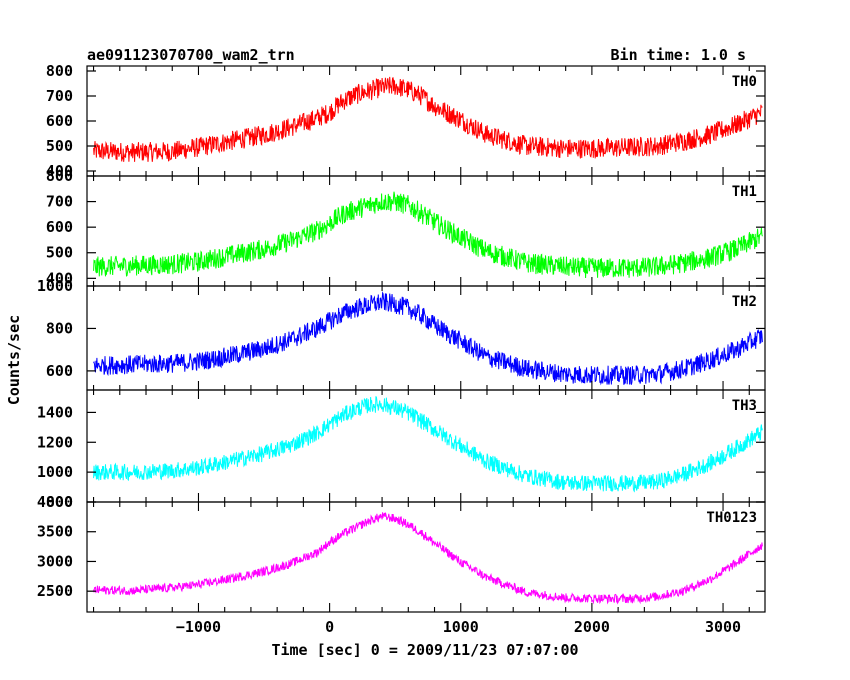  Describe the element at coordinates (678, 55) in the screenshot. I see `bin-time-label: Bin time: 1.0 s` at that location.